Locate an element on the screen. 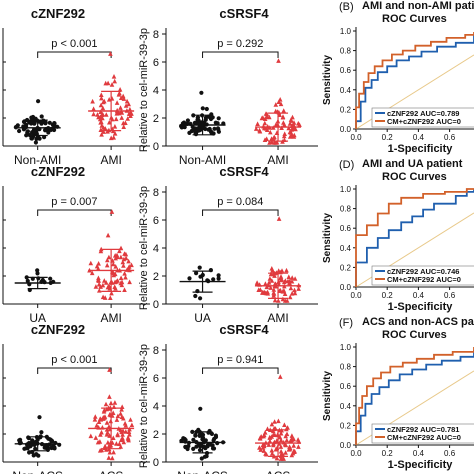 The image size is (474, 474). y-tick-label: 4 is located at coordinates (156, 249).